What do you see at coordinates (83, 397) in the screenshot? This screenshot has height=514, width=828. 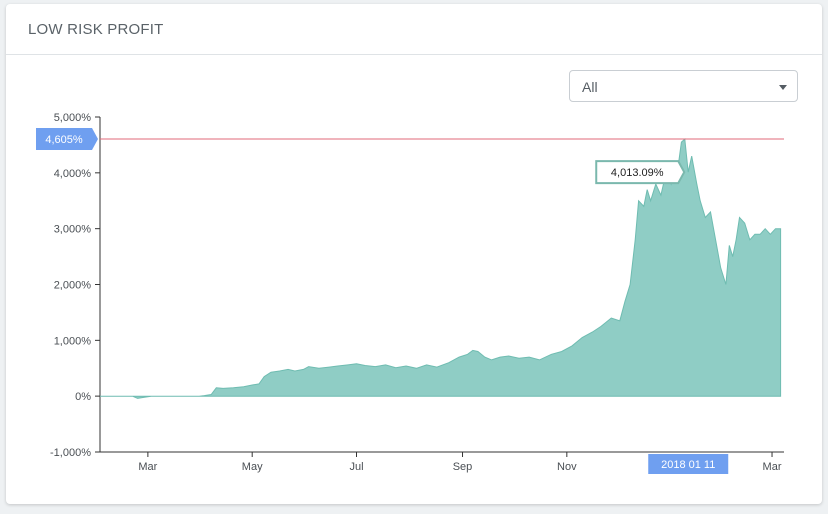 I see `y-tick-label: 0%` at bounding box center [83, 397].